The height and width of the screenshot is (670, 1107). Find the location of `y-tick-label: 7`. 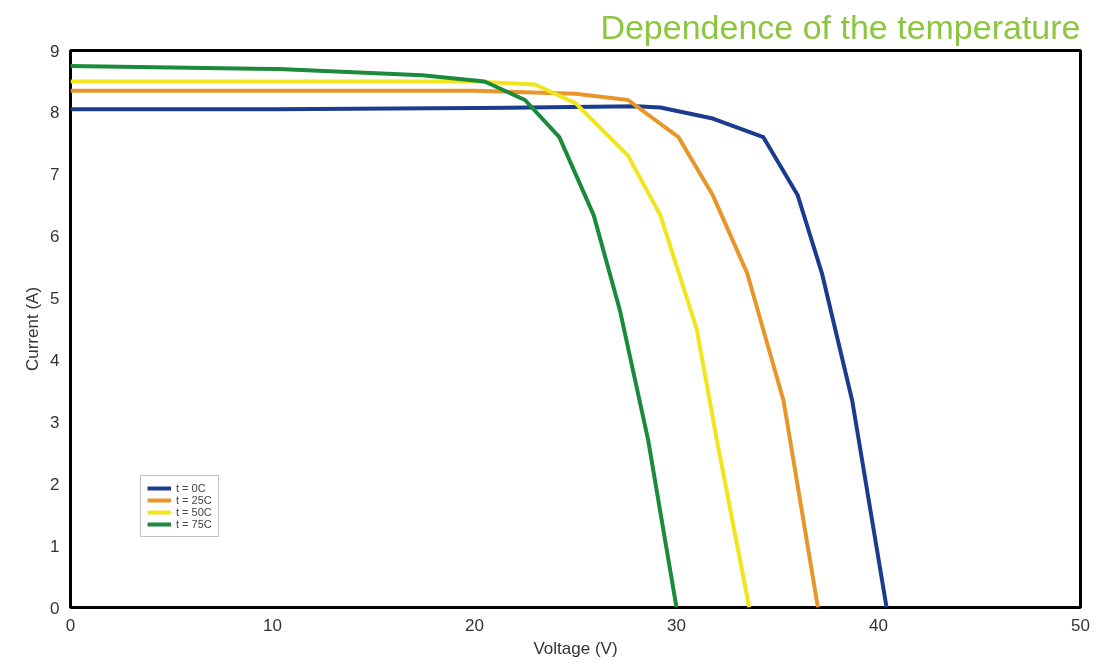

y-tick-label: 7 is located at coordinates (55, 175).